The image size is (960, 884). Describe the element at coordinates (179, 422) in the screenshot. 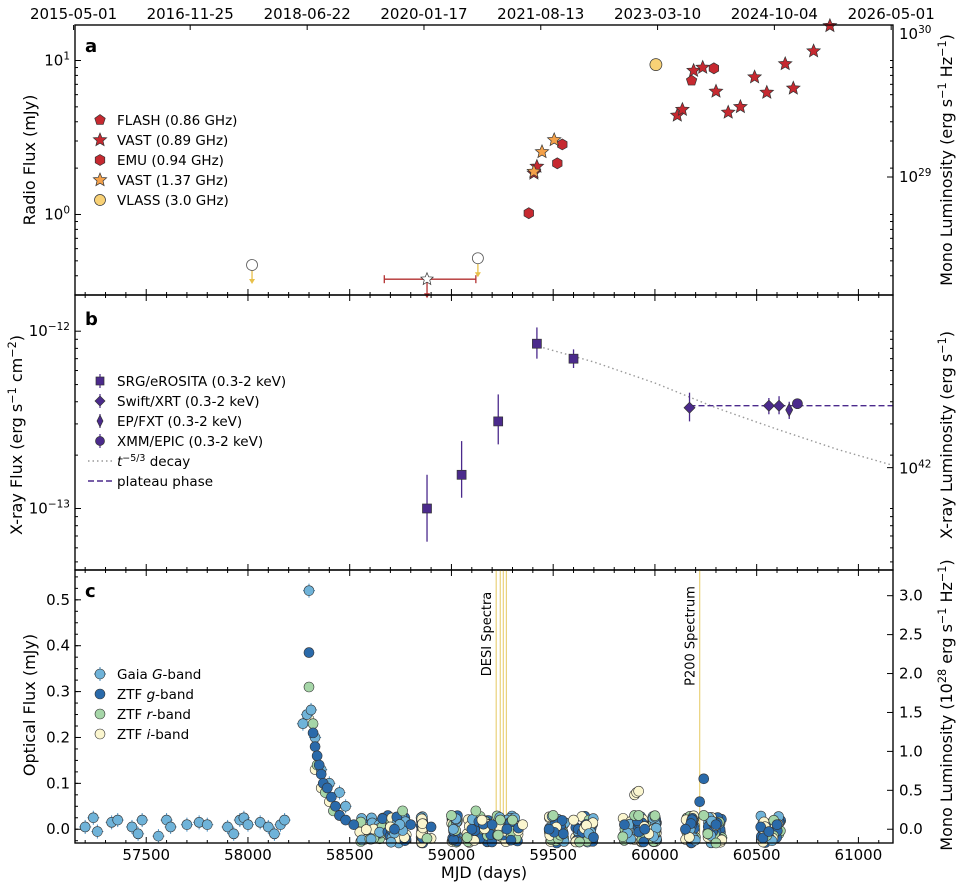

I see `legend-label: EP/FXT (0.3-2 keV)` at that location.